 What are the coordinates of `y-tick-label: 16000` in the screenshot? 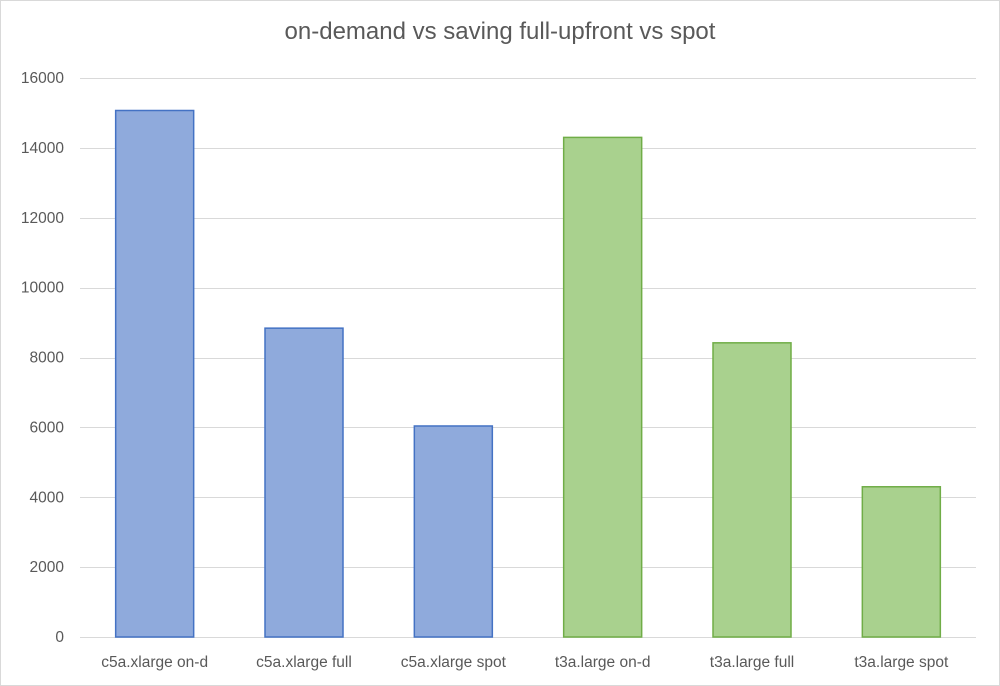 It's located at (42, 78).